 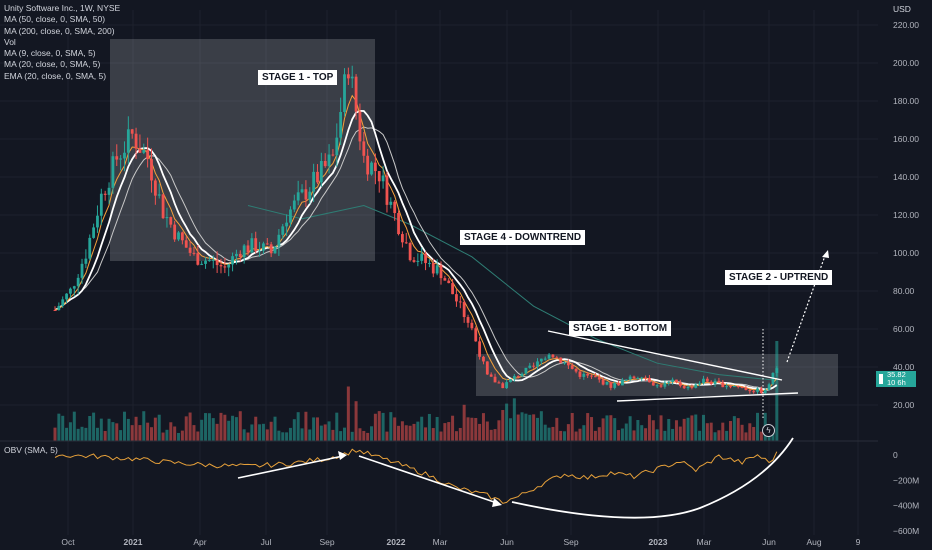 What do you see at coordinates (10, 41) in the screenshot?
I see `legend-volume: Vol` at bounding box center [10, 41].